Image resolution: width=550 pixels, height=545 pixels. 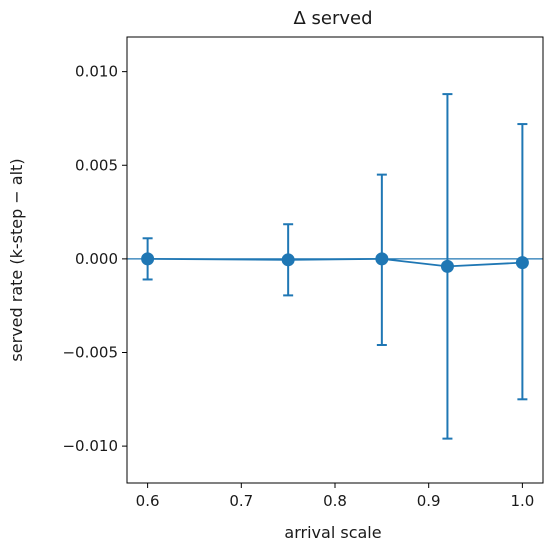 What do you see at coordinates (16, 259) in the screenshot?
I see `y-axis-label: served rate (k-step − alt)` at bounding box center [16, 259].